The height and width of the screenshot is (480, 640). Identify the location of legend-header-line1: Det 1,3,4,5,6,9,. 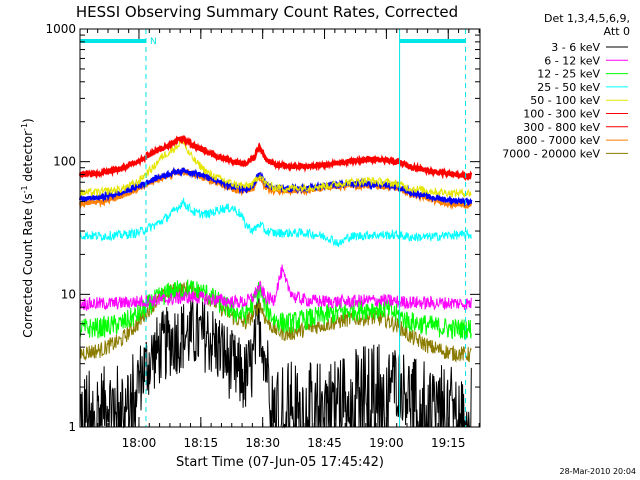
(587, 18).